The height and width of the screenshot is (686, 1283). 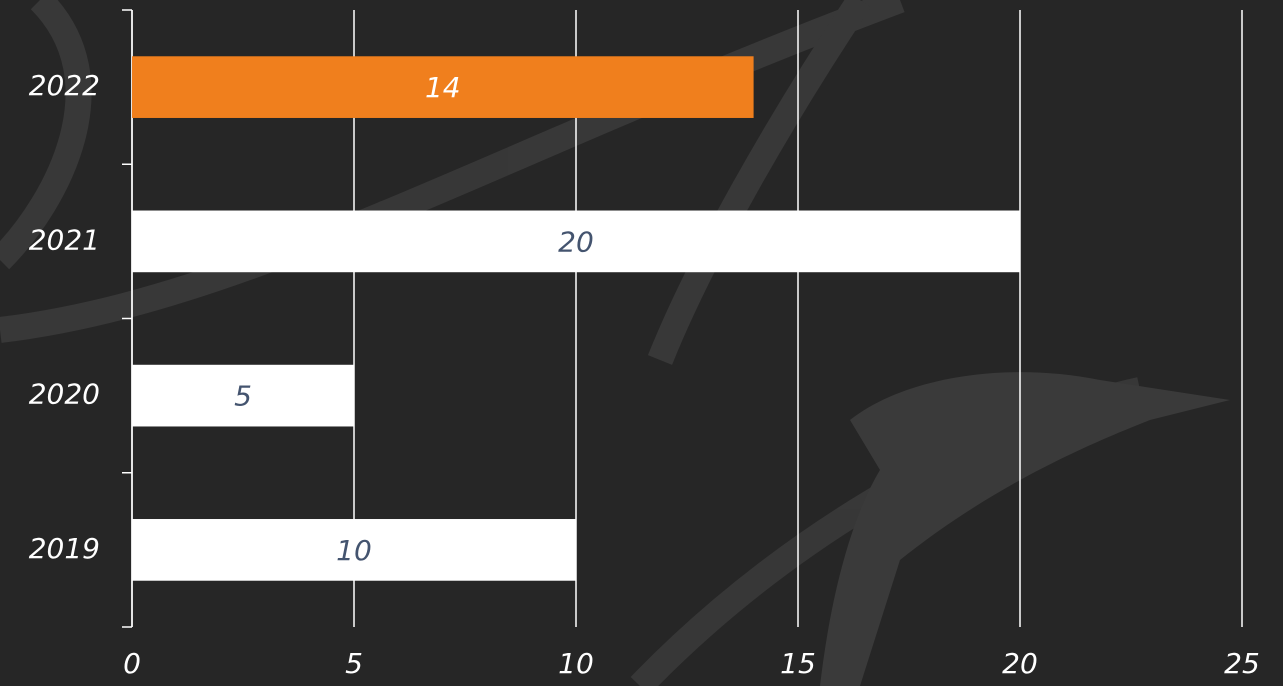 I want to click on decoration-dolphin, so click(x=1025, y=529).